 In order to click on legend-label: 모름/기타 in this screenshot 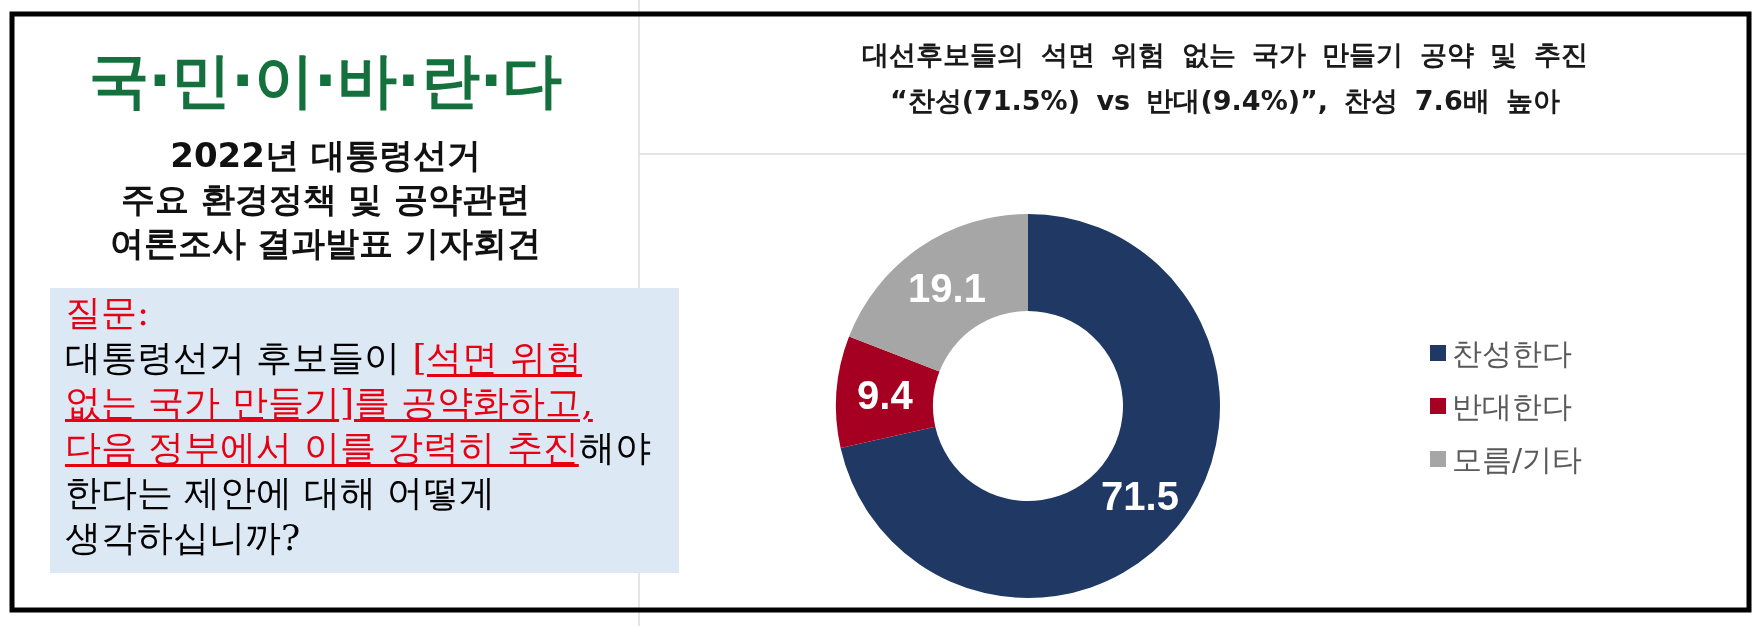, I will do `click(1517, 459)`.